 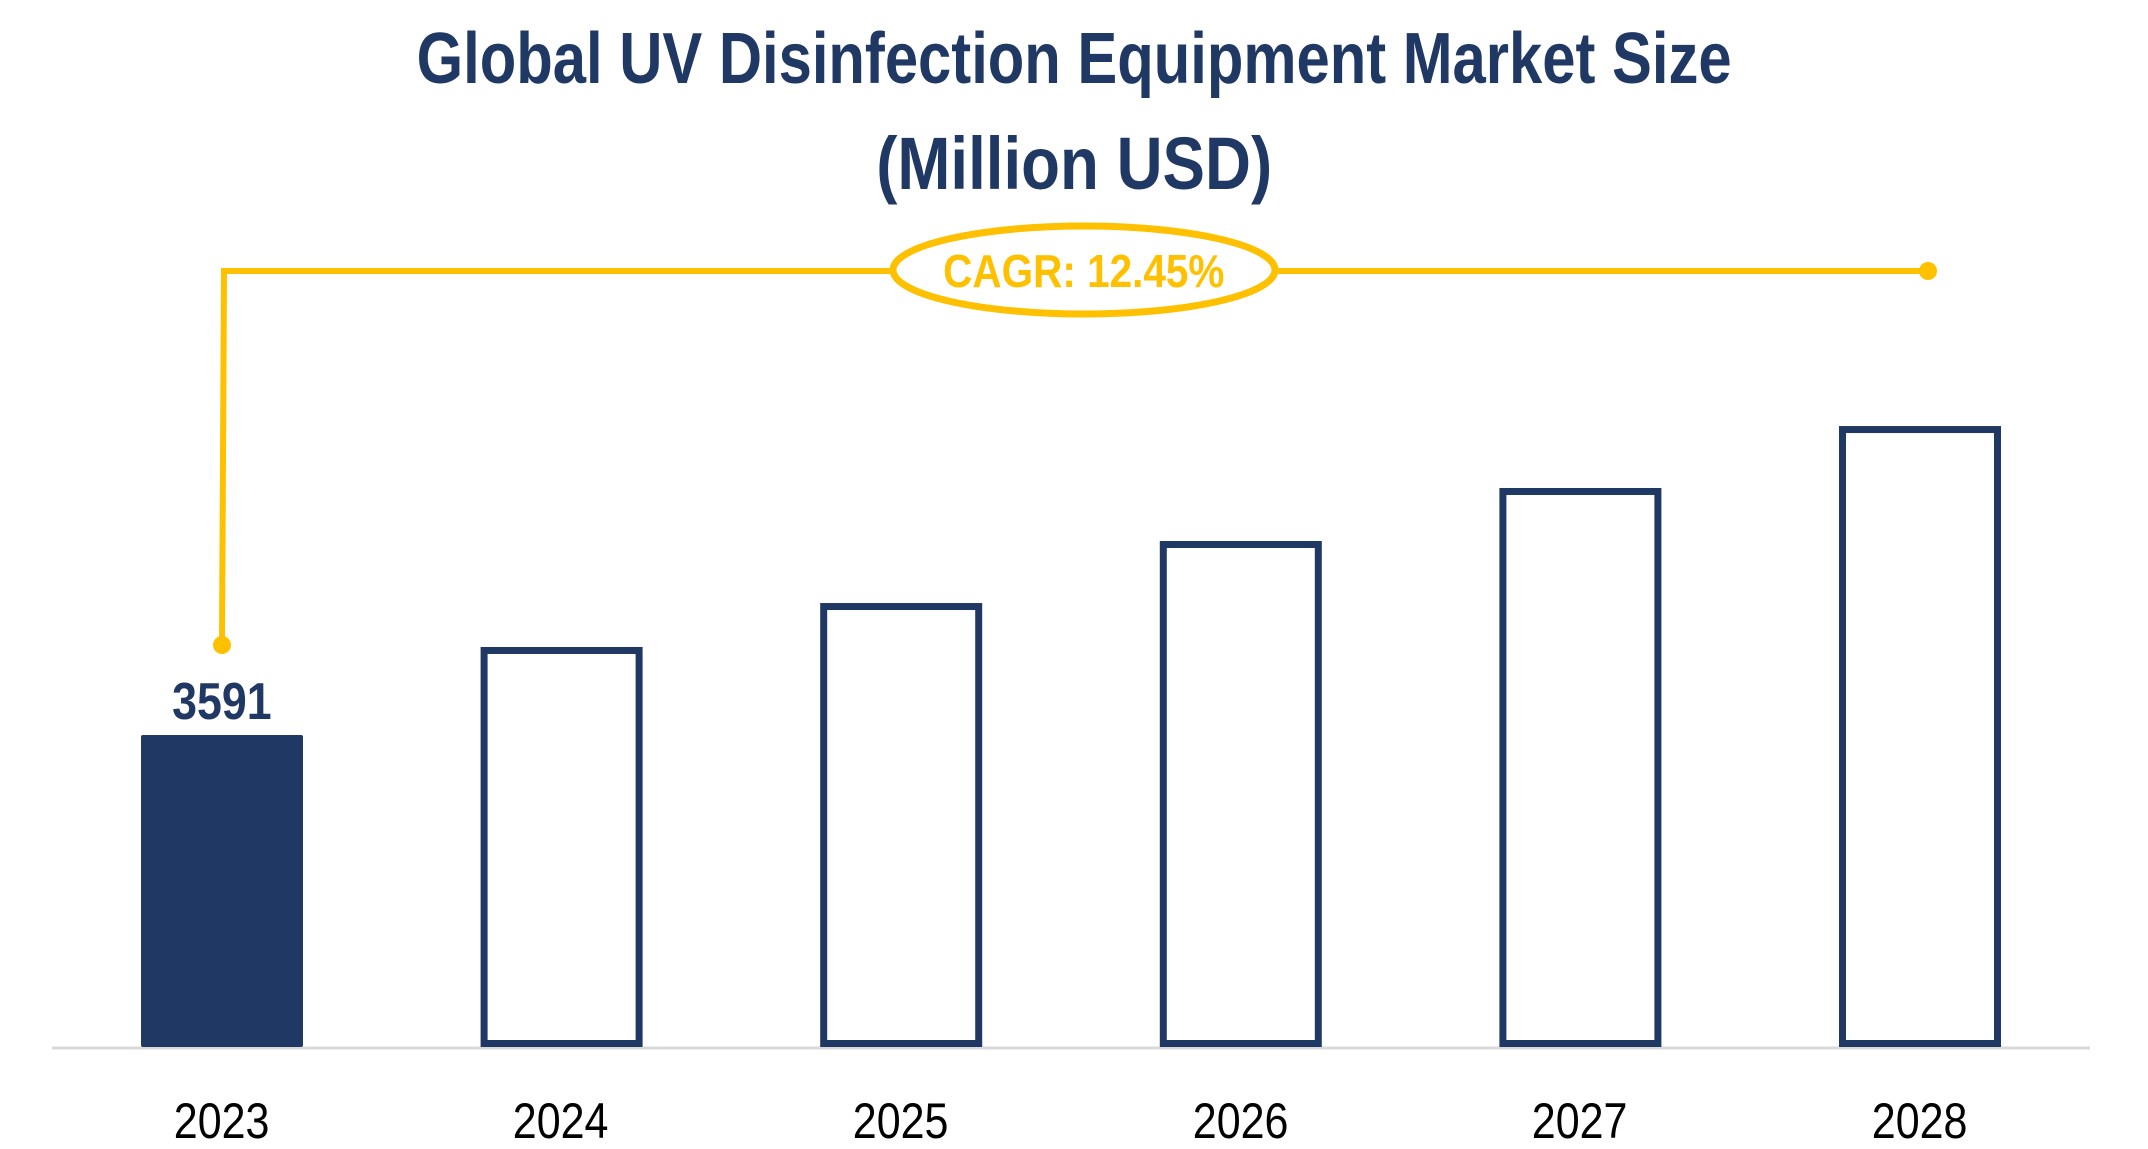 I want to click on chart-subtitle-text: (Million USD), so click(x=1074, y=163).